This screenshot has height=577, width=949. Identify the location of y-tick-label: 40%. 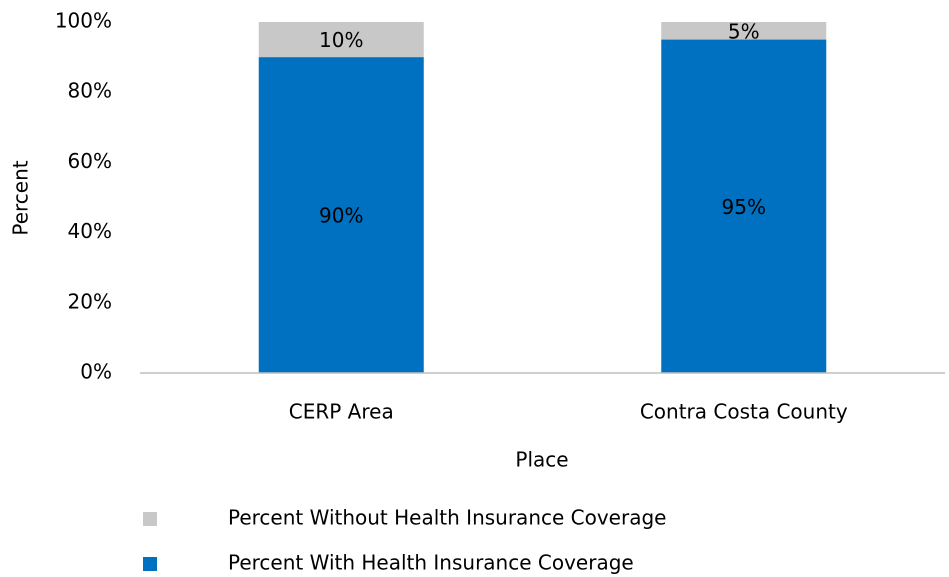
(90, 231).